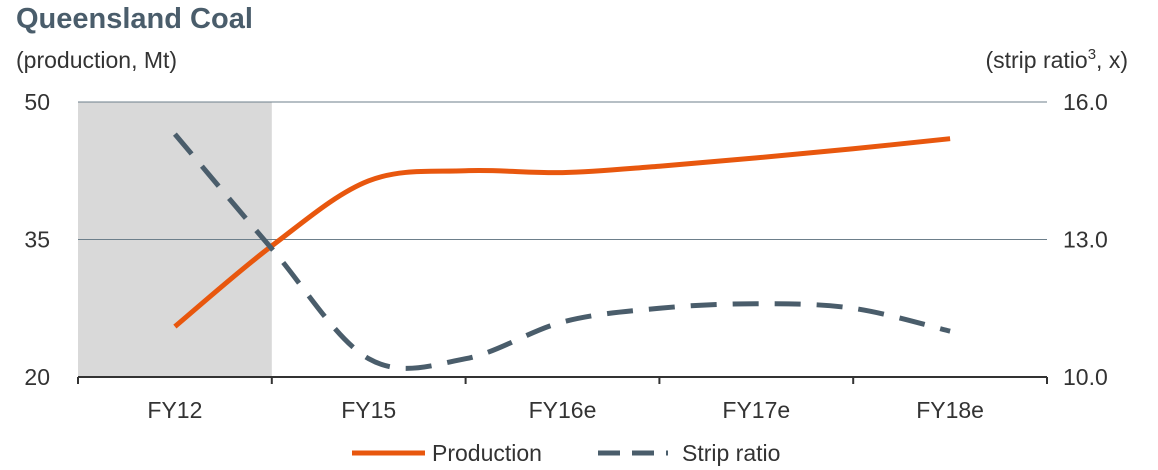  I want to click on right-y-tick-label: 13.0, so click(1085, 240).